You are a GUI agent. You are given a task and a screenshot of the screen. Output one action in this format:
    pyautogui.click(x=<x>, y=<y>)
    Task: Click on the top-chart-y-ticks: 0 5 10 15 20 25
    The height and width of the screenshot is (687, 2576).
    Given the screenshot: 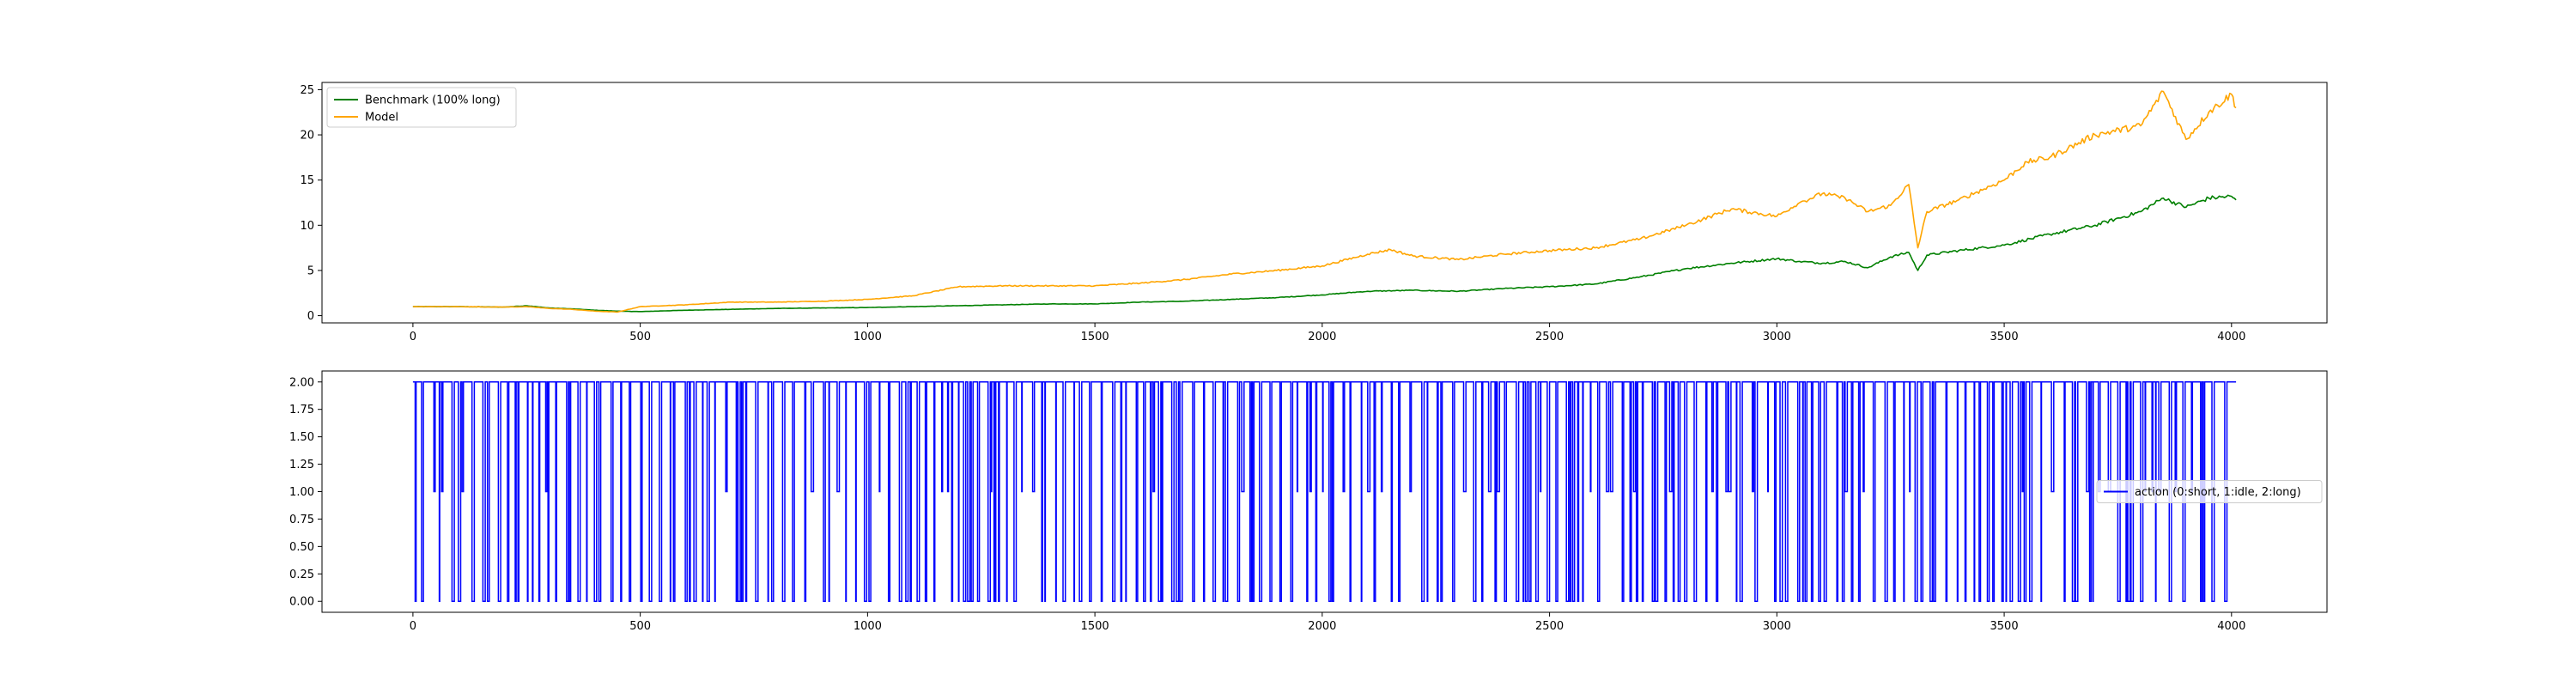 What is the action you would take?
    pyautogui.click(x=311, y=203)
    